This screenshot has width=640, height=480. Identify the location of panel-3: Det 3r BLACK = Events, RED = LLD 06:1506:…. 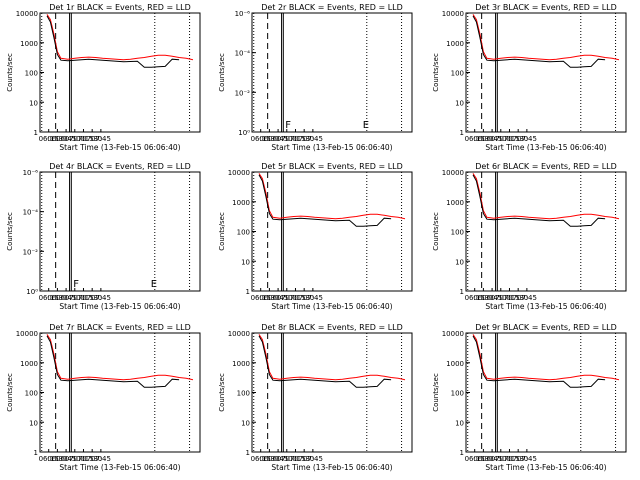
(529, 77).